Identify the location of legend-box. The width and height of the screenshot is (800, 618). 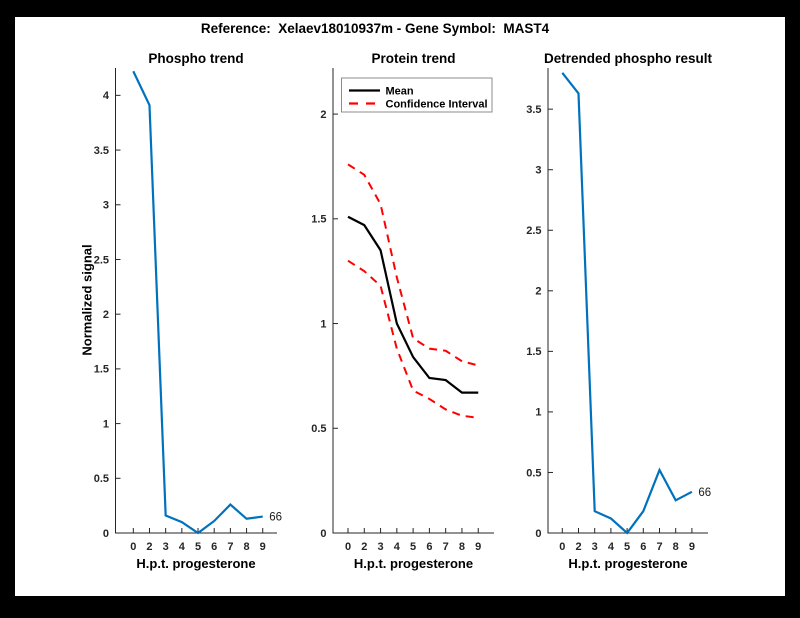
(417, 95).